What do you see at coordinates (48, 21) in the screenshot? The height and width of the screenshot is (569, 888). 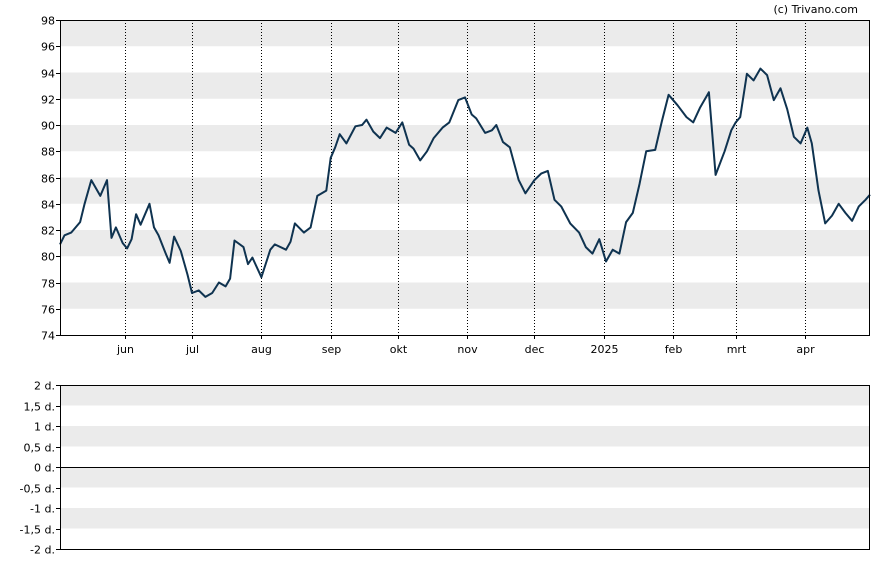 I see `y-tick-label: 98` at bounding box center [48, 21].